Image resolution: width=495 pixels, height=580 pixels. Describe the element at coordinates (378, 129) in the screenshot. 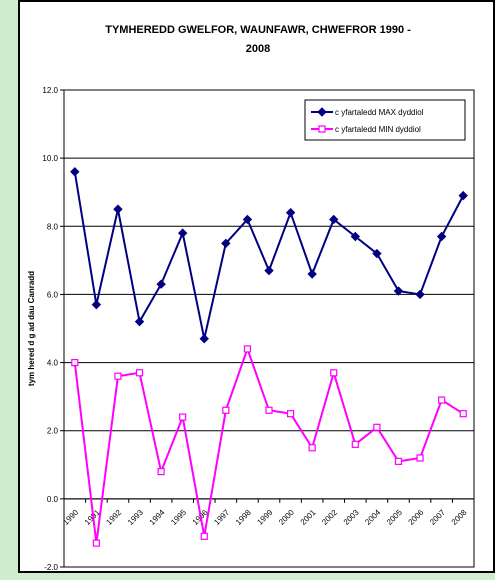

I see `legend-entry: c yfartaledd MIN dyddiol` at that location.